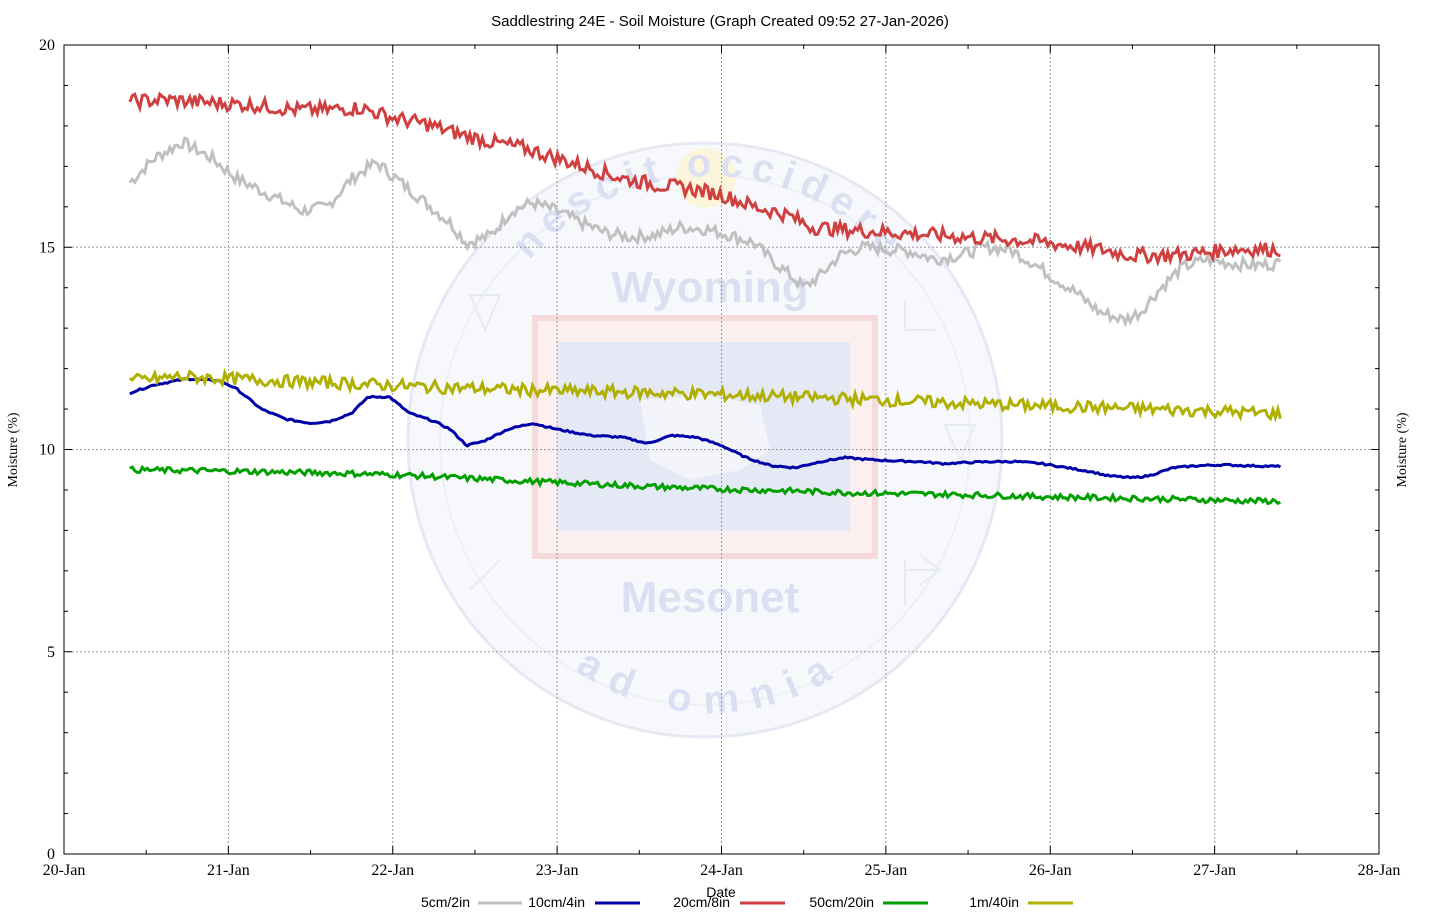 This screenshot has width=1440, height=920. I want to click on y-tick-labels: 0 5 10 15 20, so click(47, 450).